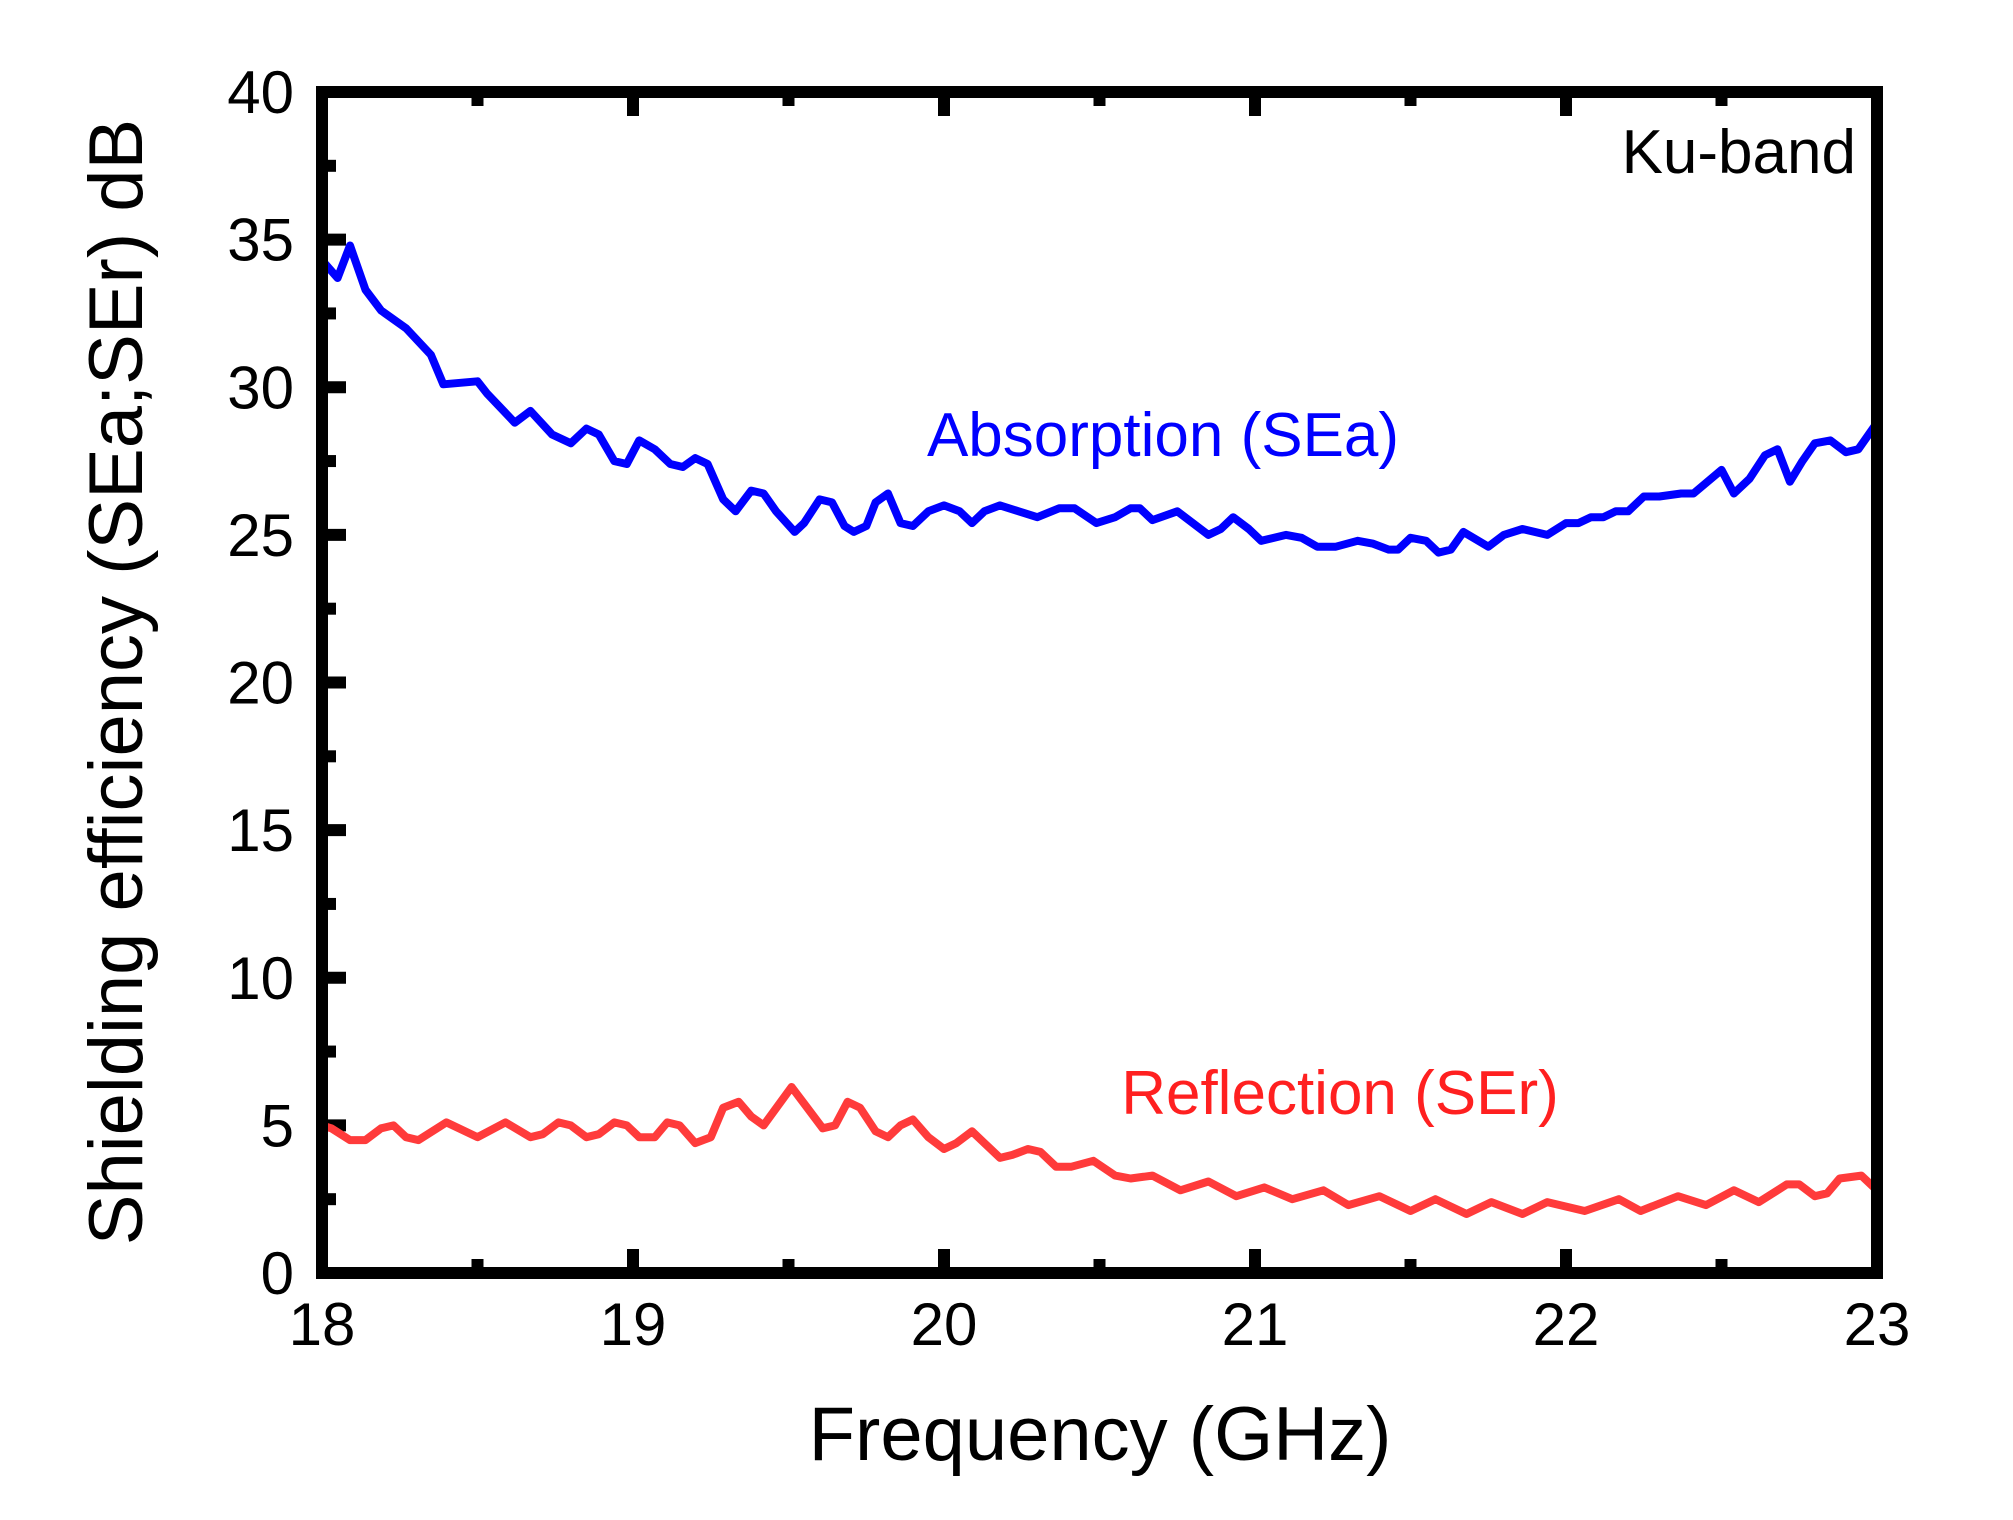  I want to click on y-axis-title: Shielding efficiency (SEa;SEr) dB, so click(116, 682).